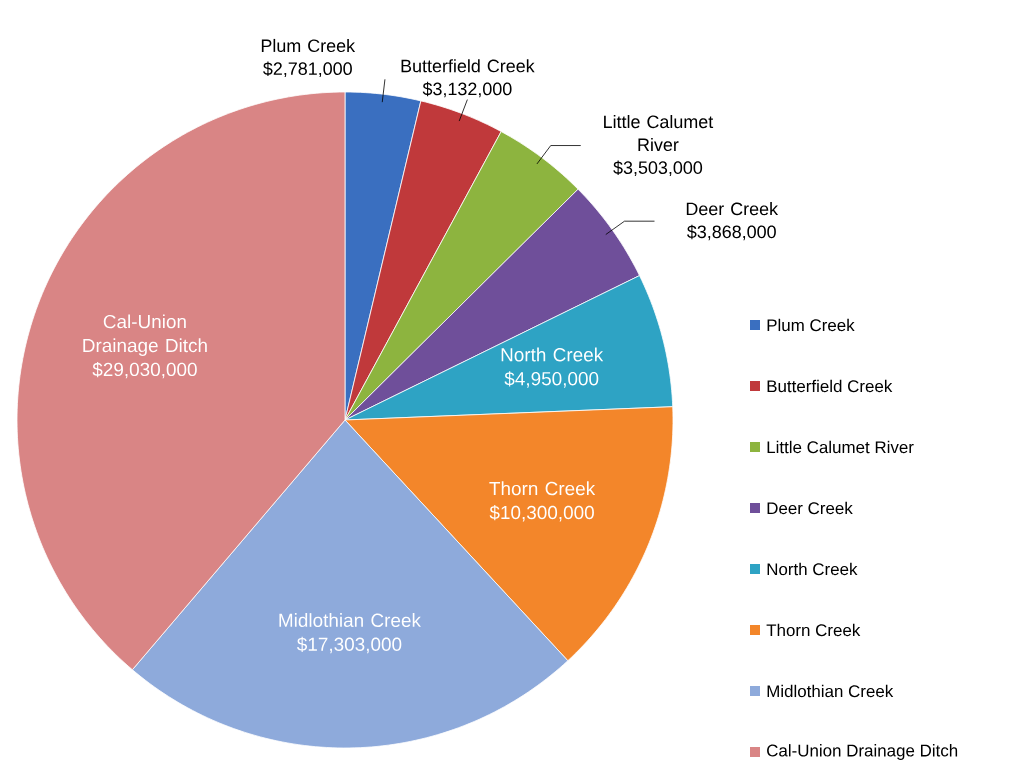  Describe the element at coordinates (350, 620) in the screenshot. I see `slice-label: Midlothian Creek` at that location.